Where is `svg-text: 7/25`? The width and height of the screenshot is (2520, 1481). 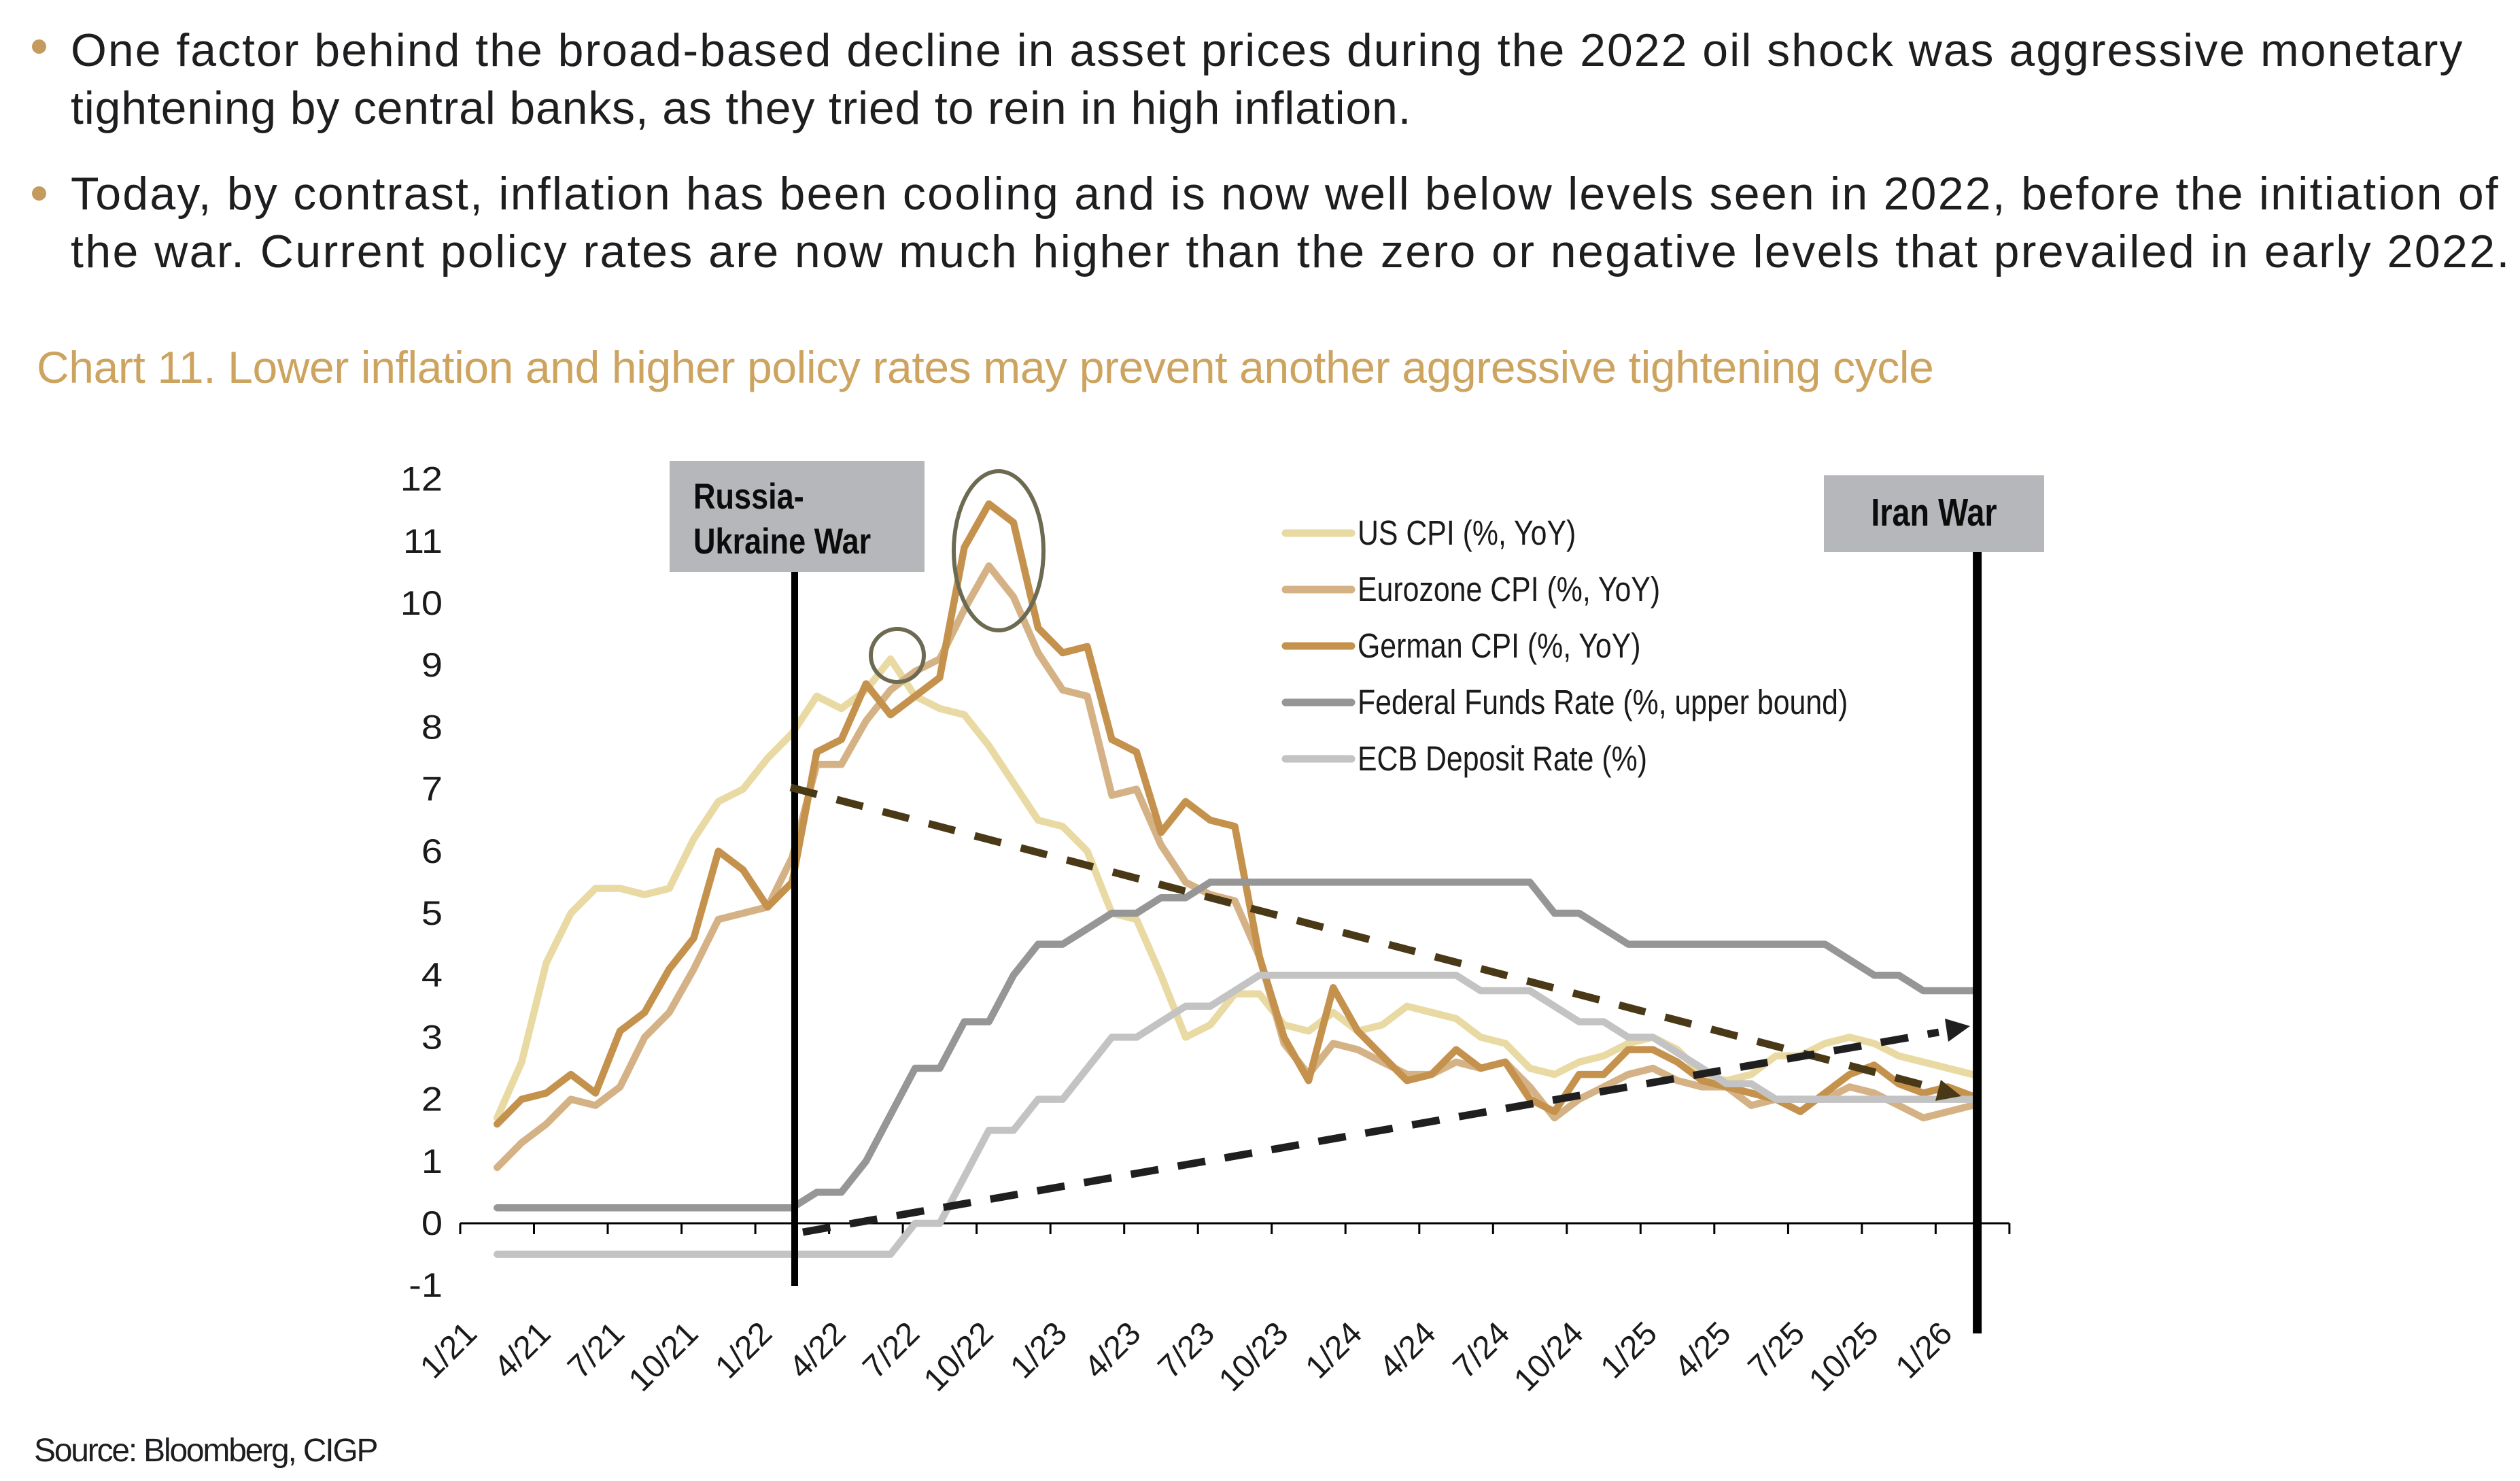
svg-text: 7/25 is located at coordinates (1777, 1350).